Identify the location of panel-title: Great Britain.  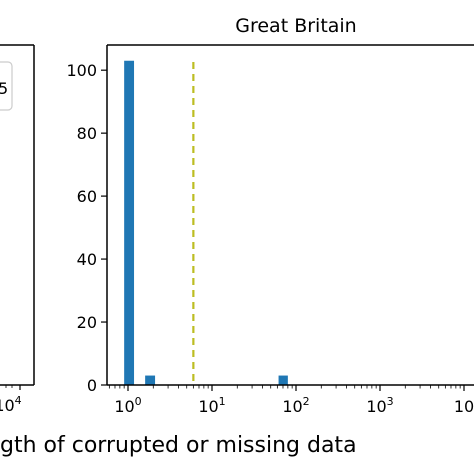
(295, 26).